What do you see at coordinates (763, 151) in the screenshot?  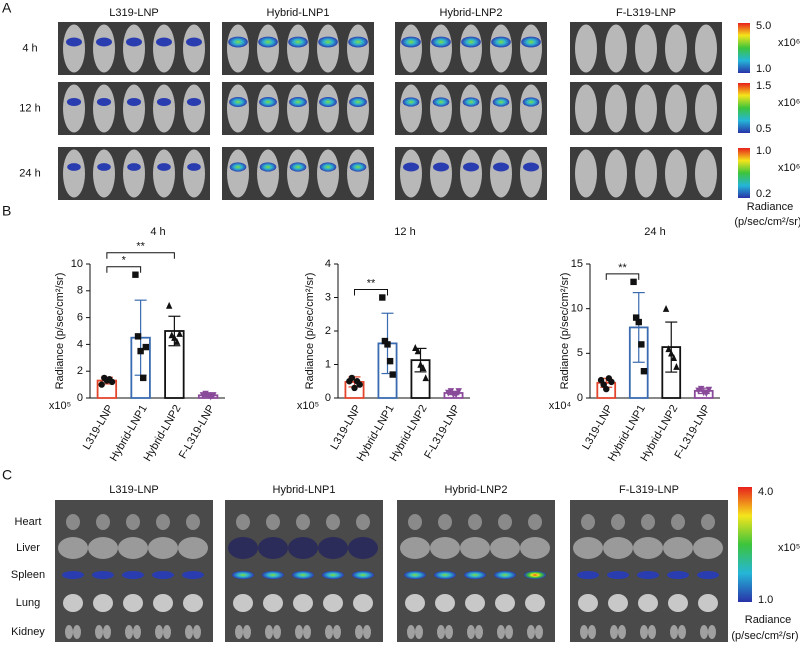 I see `colorbar-max: 1.0` at bounding box center [763, 151].